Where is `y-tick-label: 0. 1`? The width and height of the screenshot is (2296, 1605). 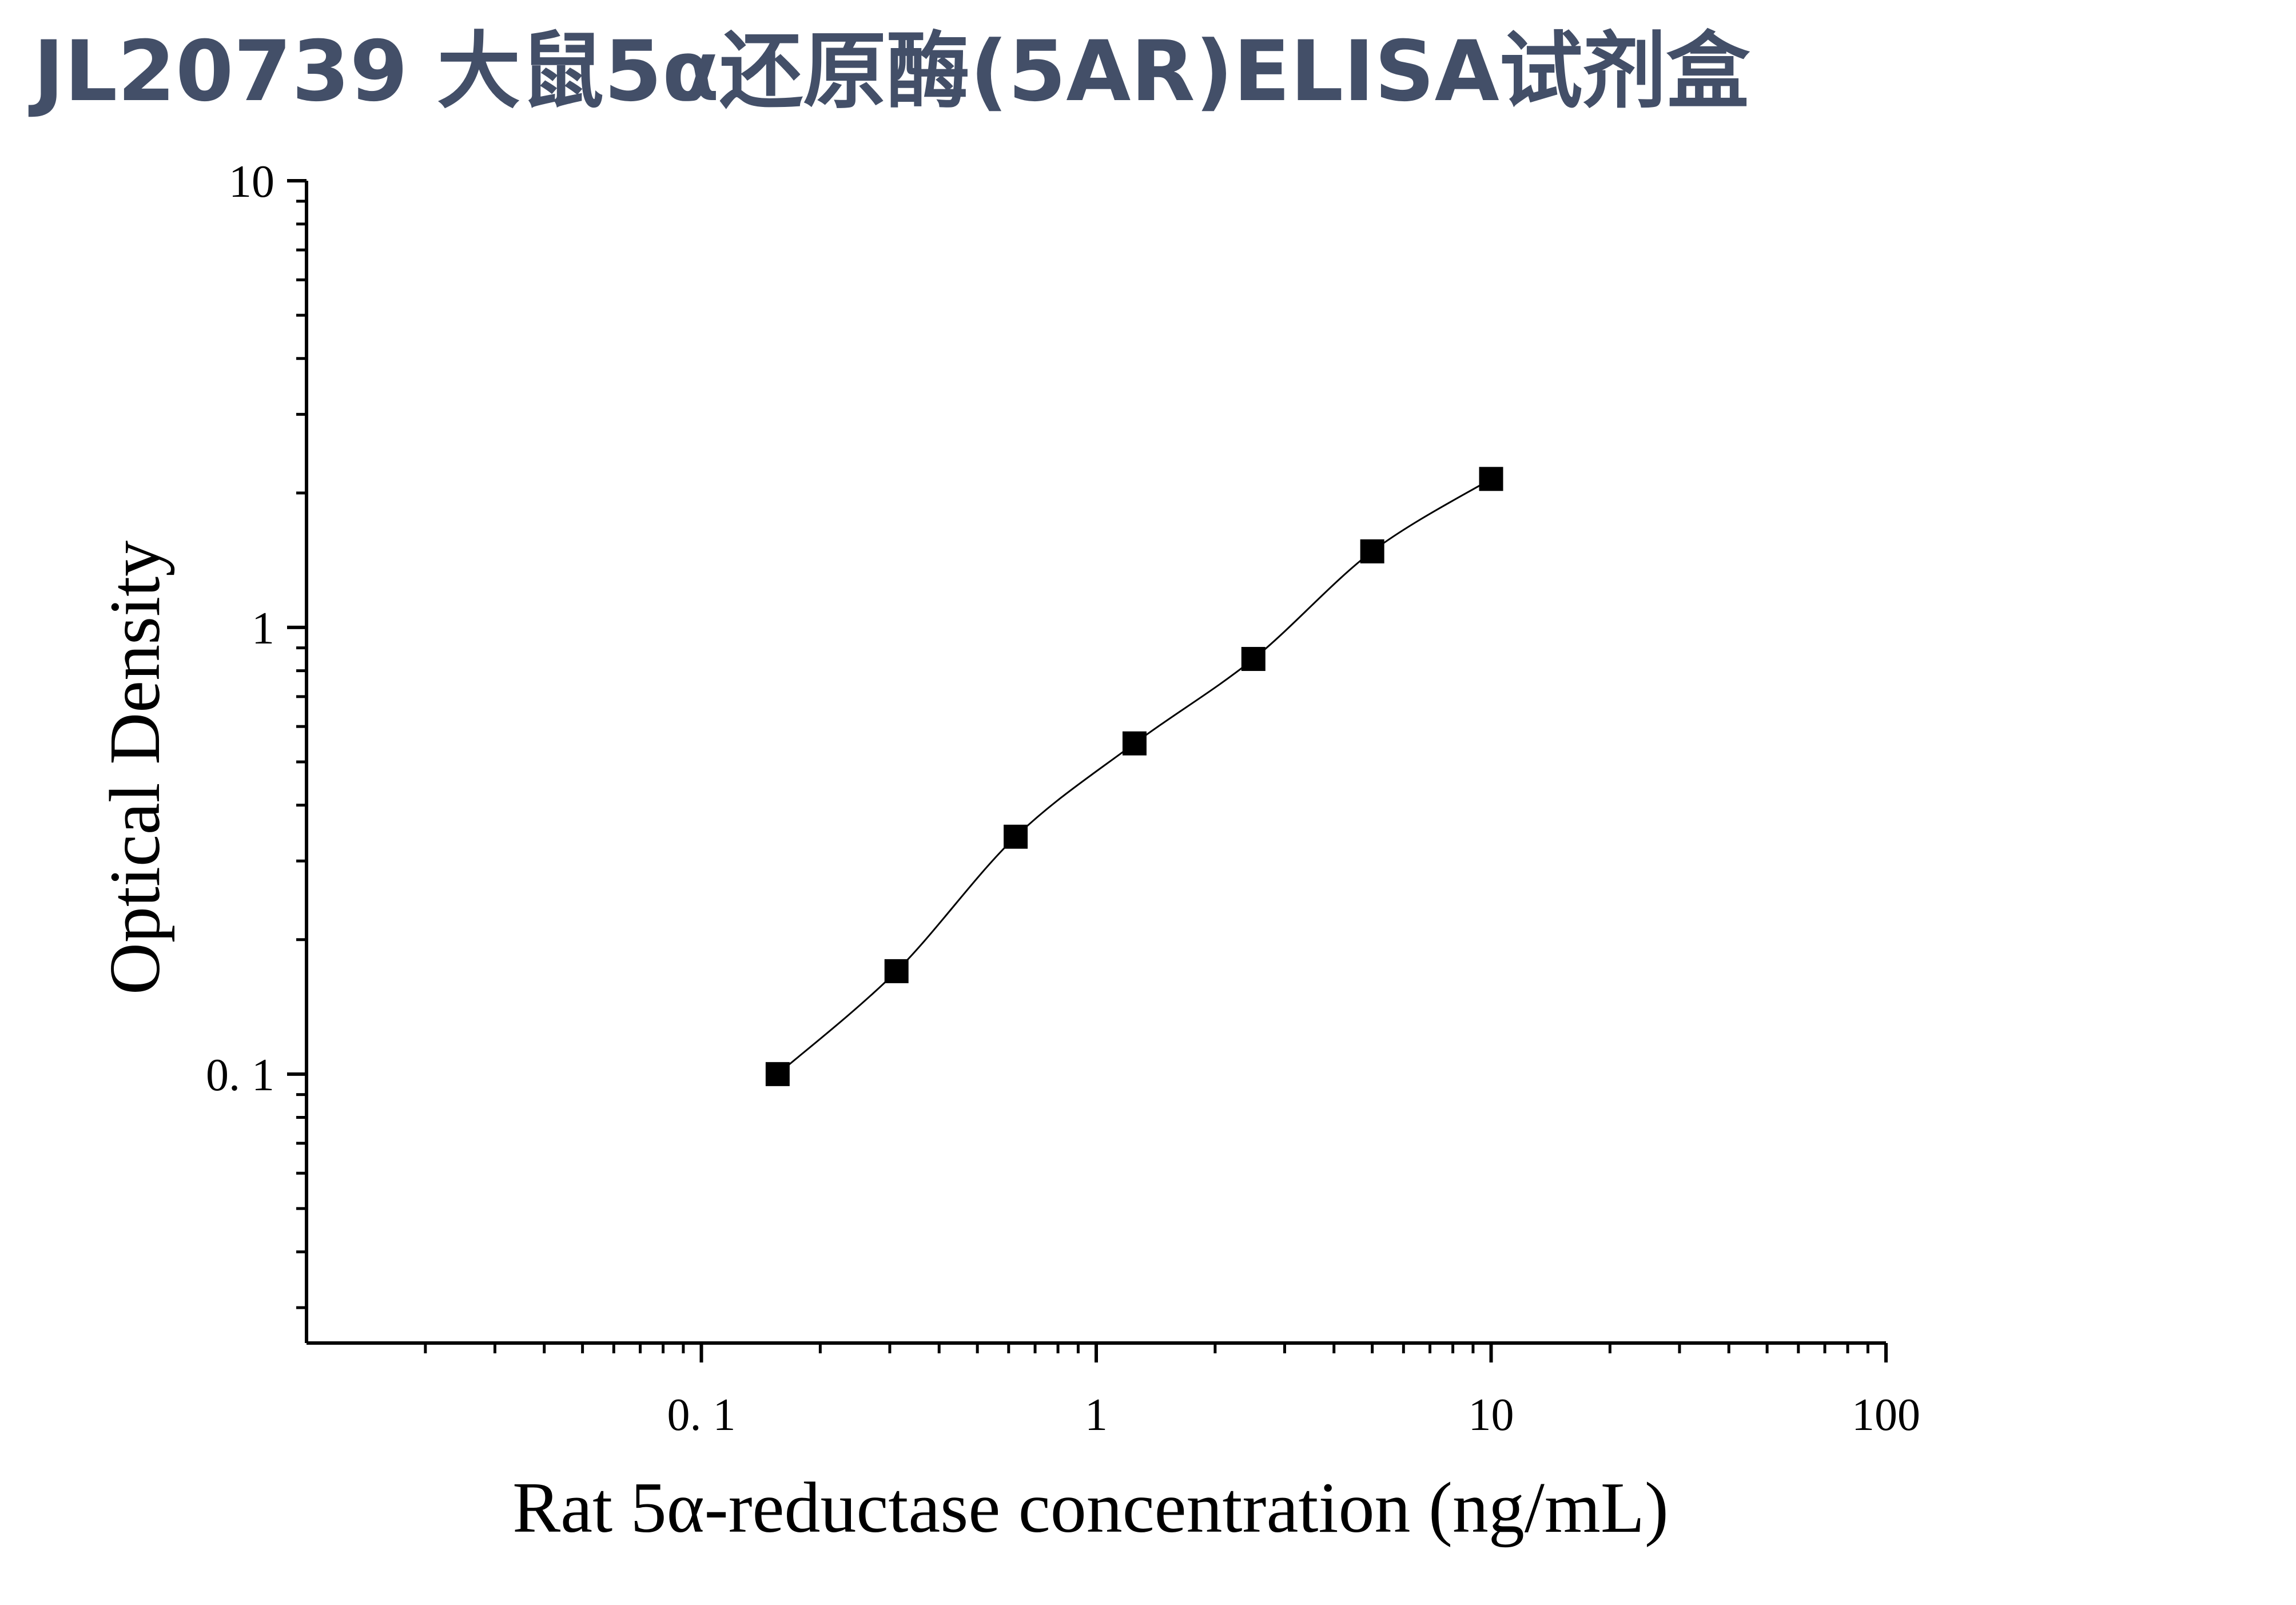 y-tick-label: 0. 1 is located at coordinates (240, 1075).